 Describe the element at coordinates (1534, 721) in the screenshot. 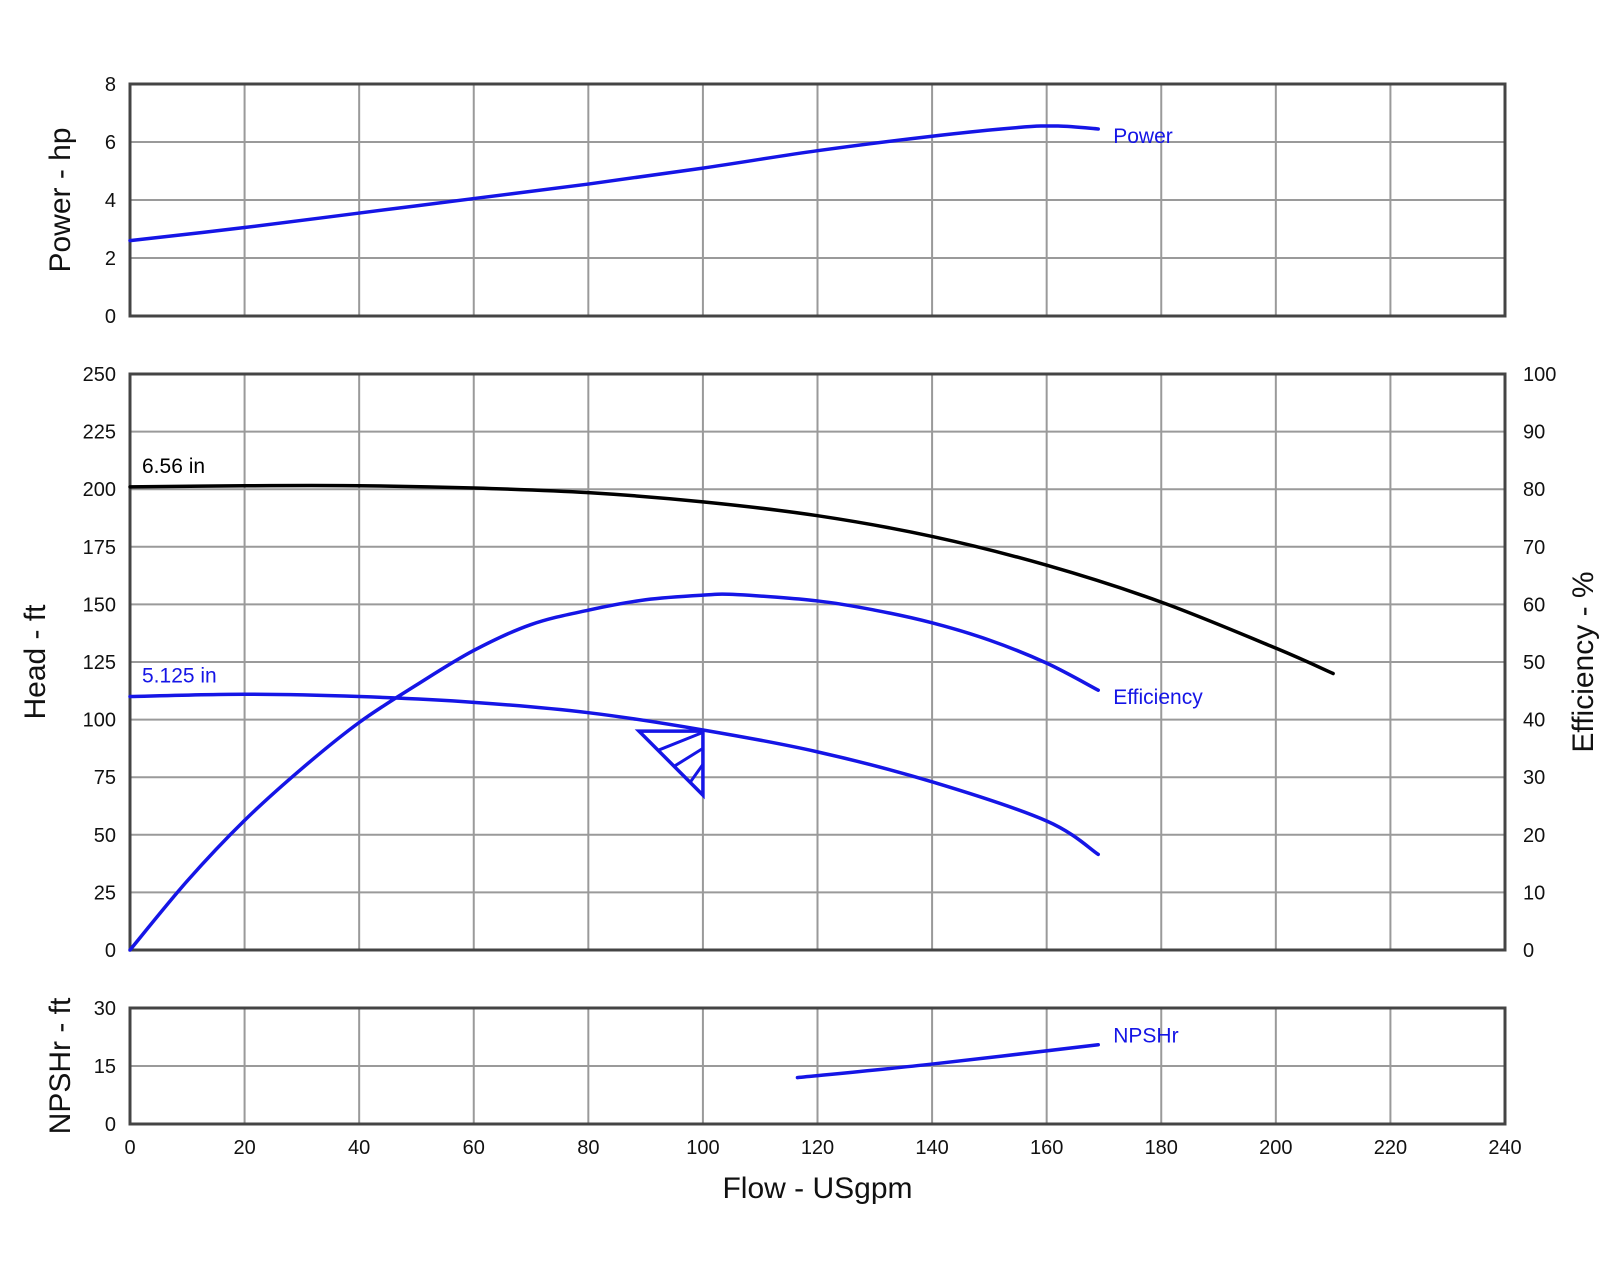

I see `efficiency-tick-label: 40` at that location.